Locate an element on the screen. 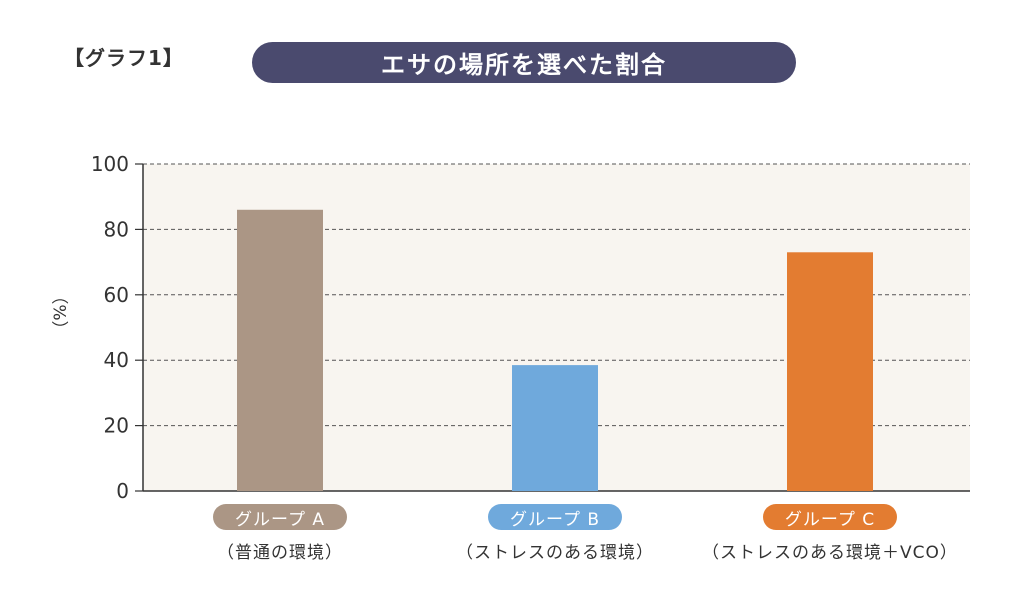  category-sublabel: （ストレスのある環境＋VCO） is located at coordinates (830, 553).